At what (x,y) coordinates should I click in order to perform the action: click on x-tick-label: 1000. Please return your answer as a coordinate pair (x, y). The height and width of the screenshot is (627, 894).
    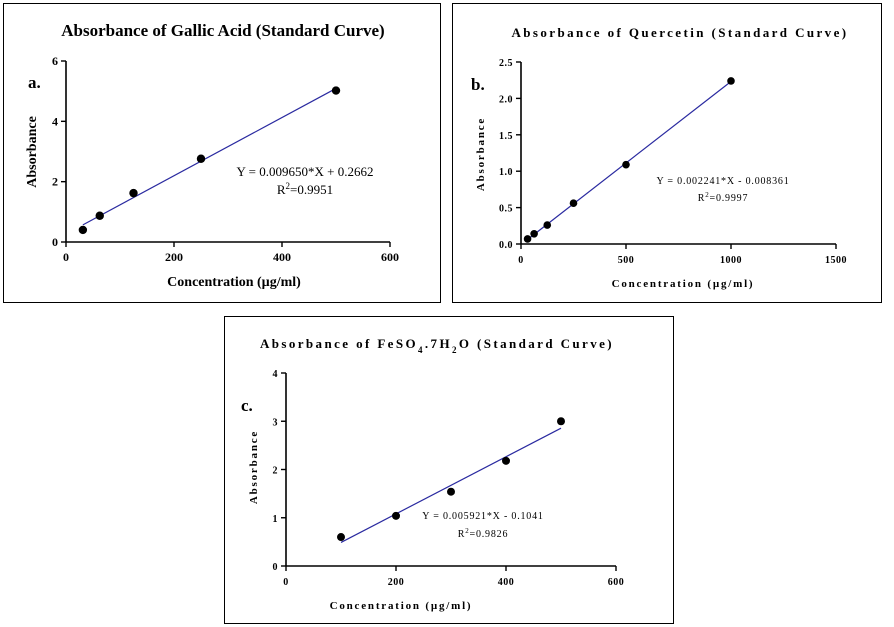
    Looking at the image, I should click on (731, 260).